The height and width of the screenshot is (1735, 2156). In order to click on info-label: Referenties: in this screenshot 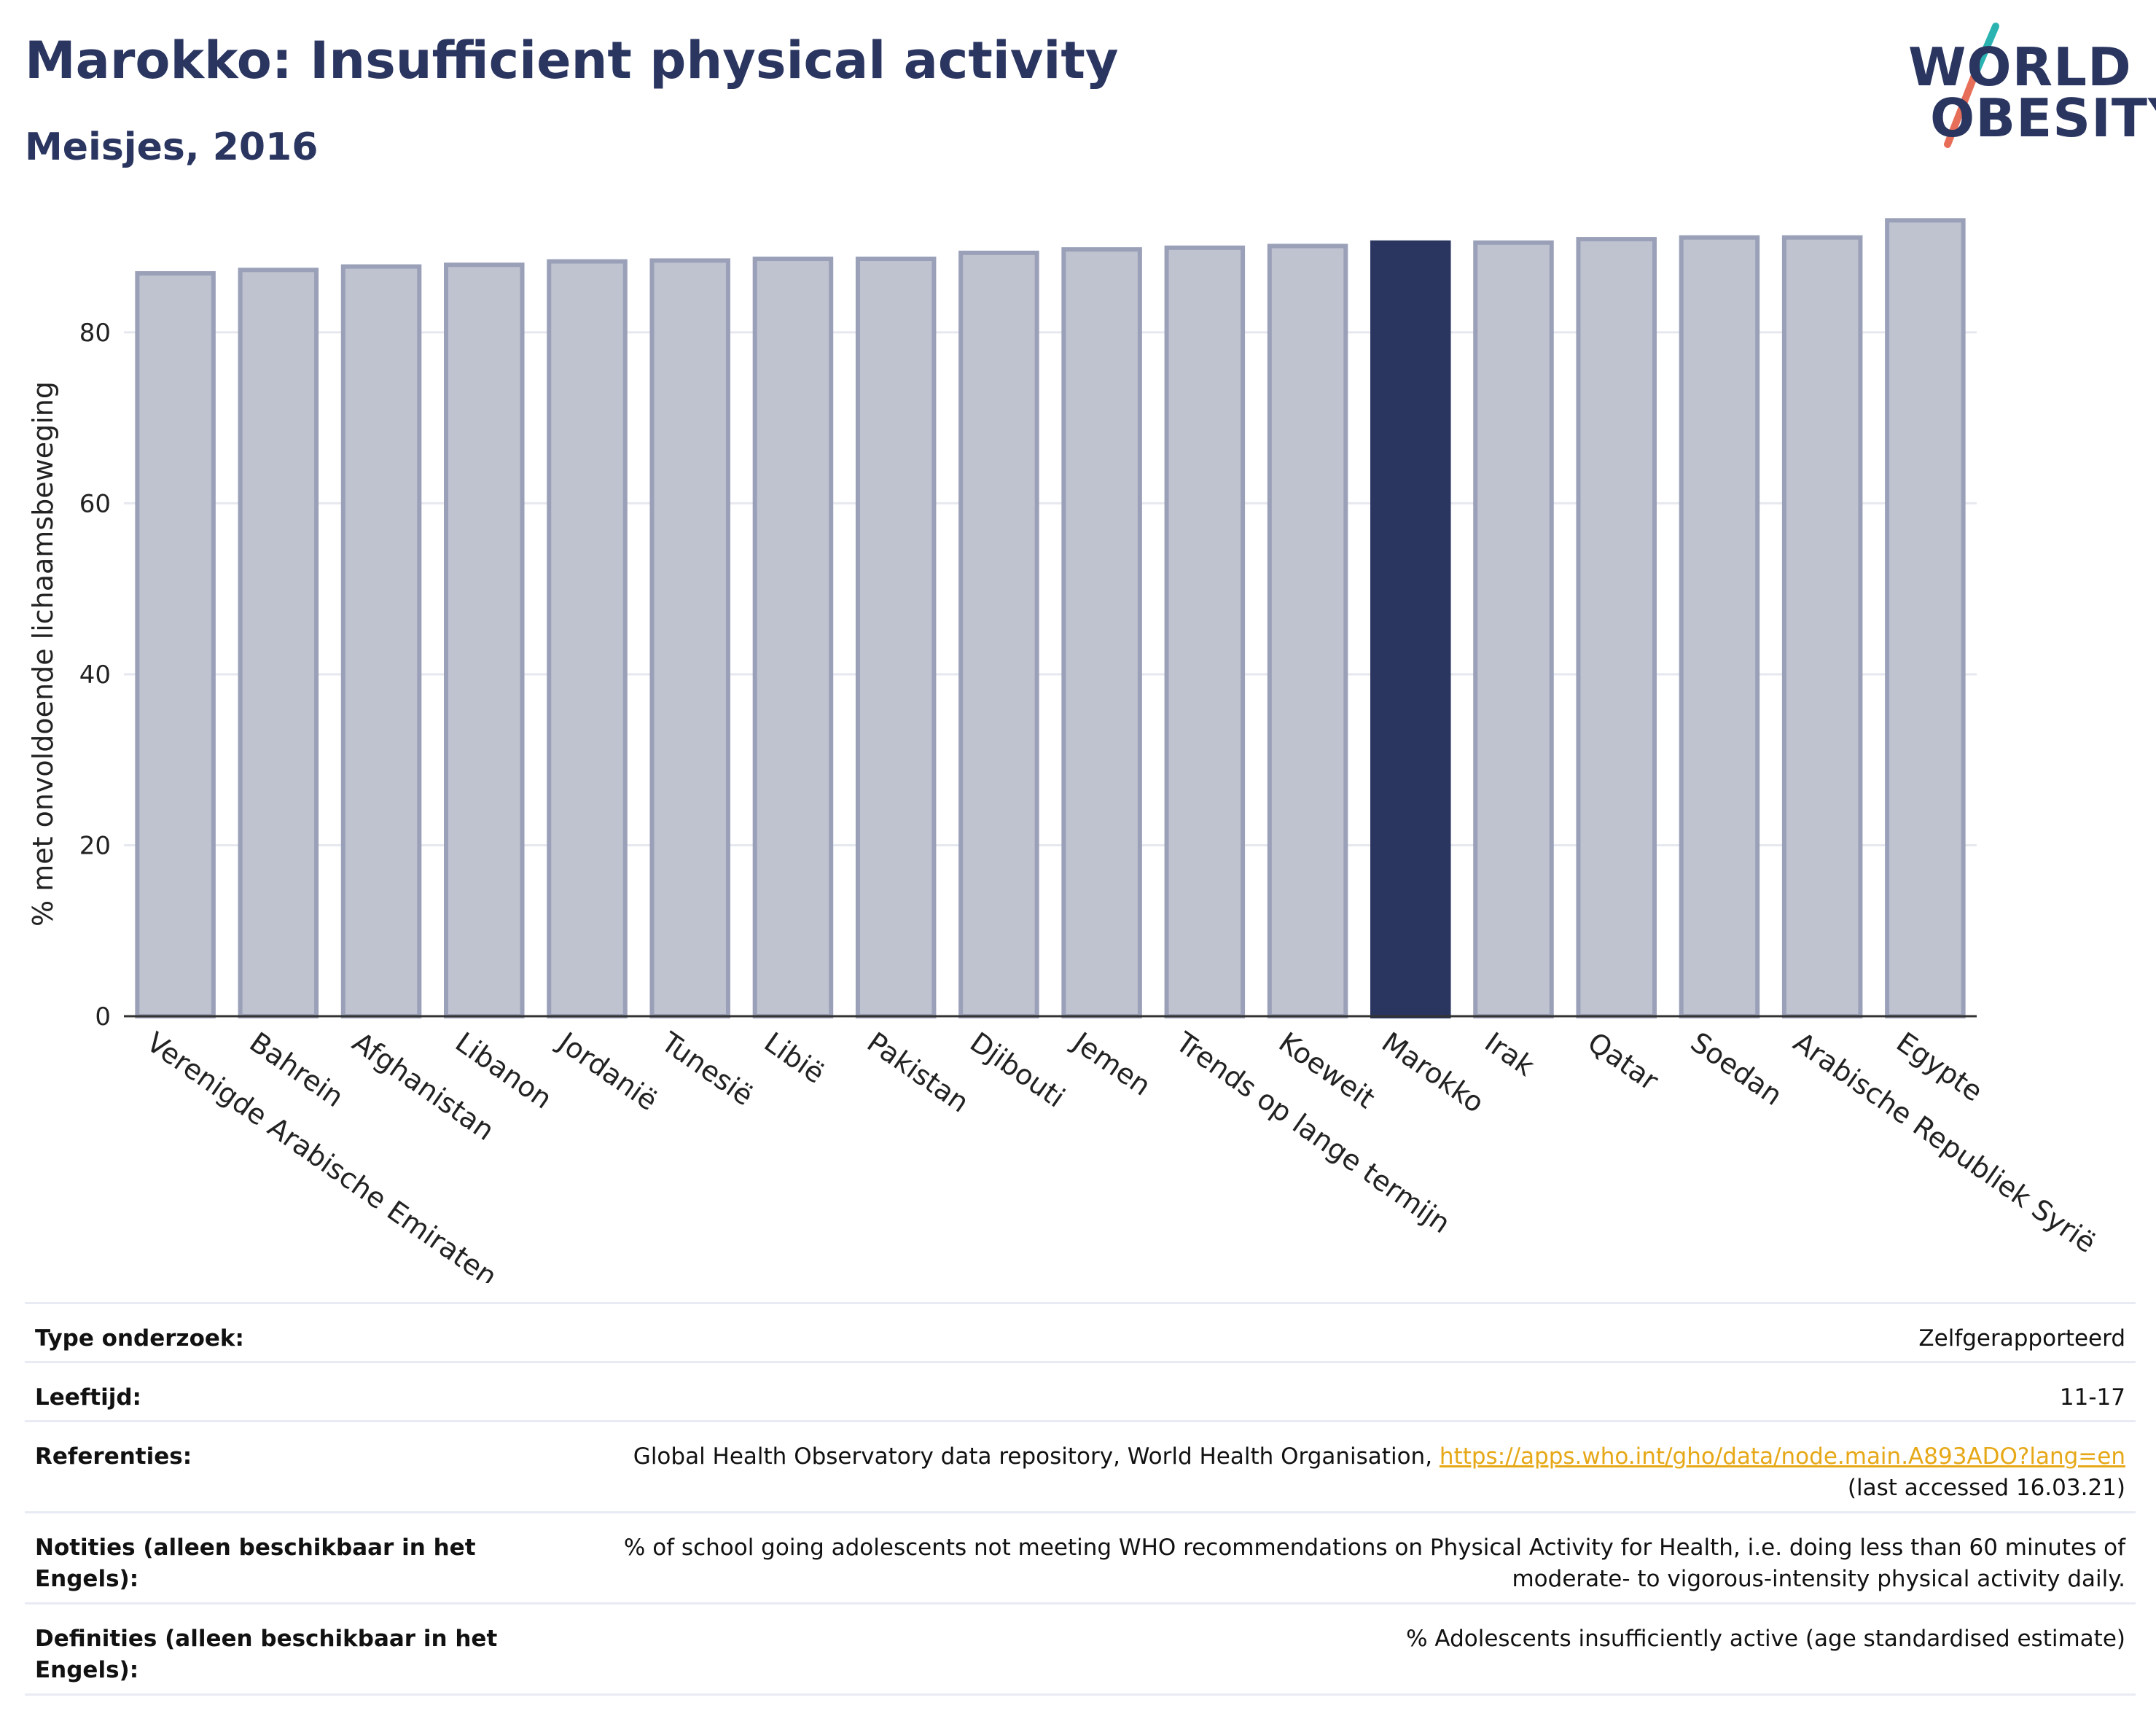, I will do `click(114, 1456)`.